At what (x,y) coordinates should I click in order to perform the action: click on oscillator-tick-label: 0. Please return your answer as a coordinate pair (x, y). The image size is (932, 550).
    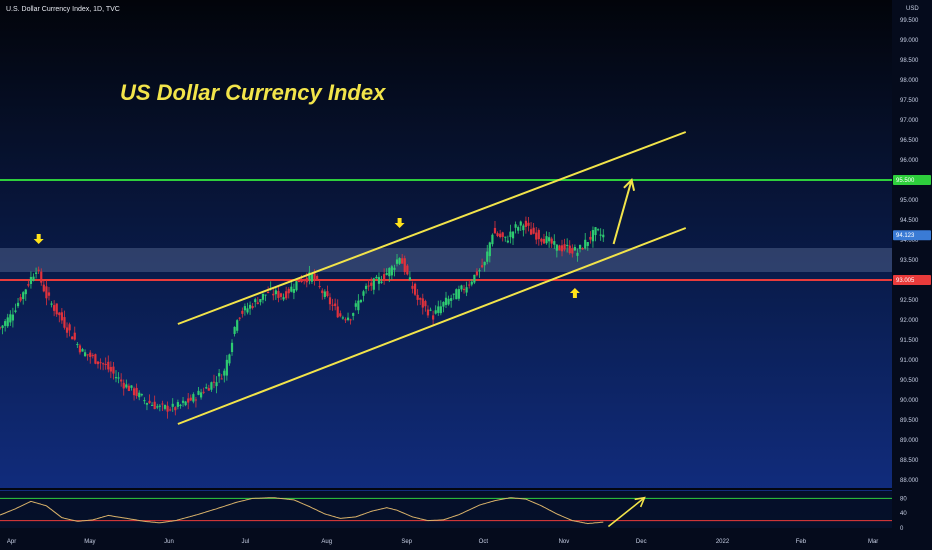
    Looking at the image, I should click on (902, 529).